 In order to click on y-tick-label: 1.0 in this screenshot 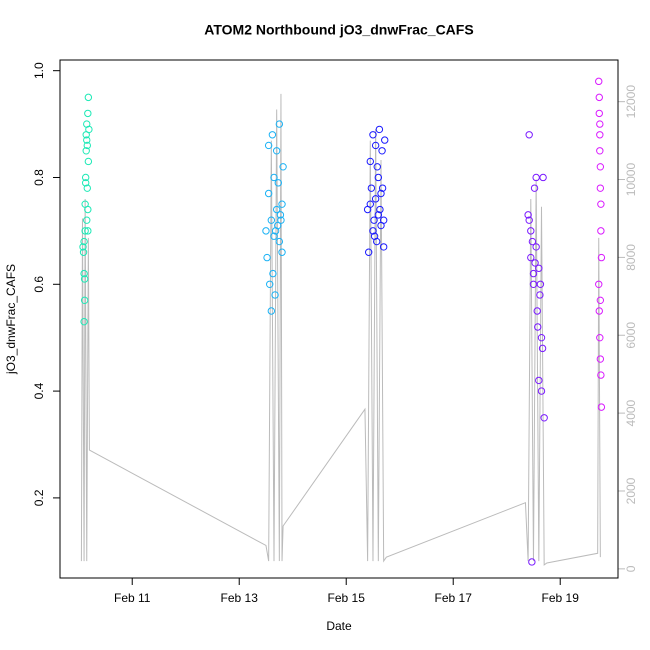, I will do `click(39, 70)`.